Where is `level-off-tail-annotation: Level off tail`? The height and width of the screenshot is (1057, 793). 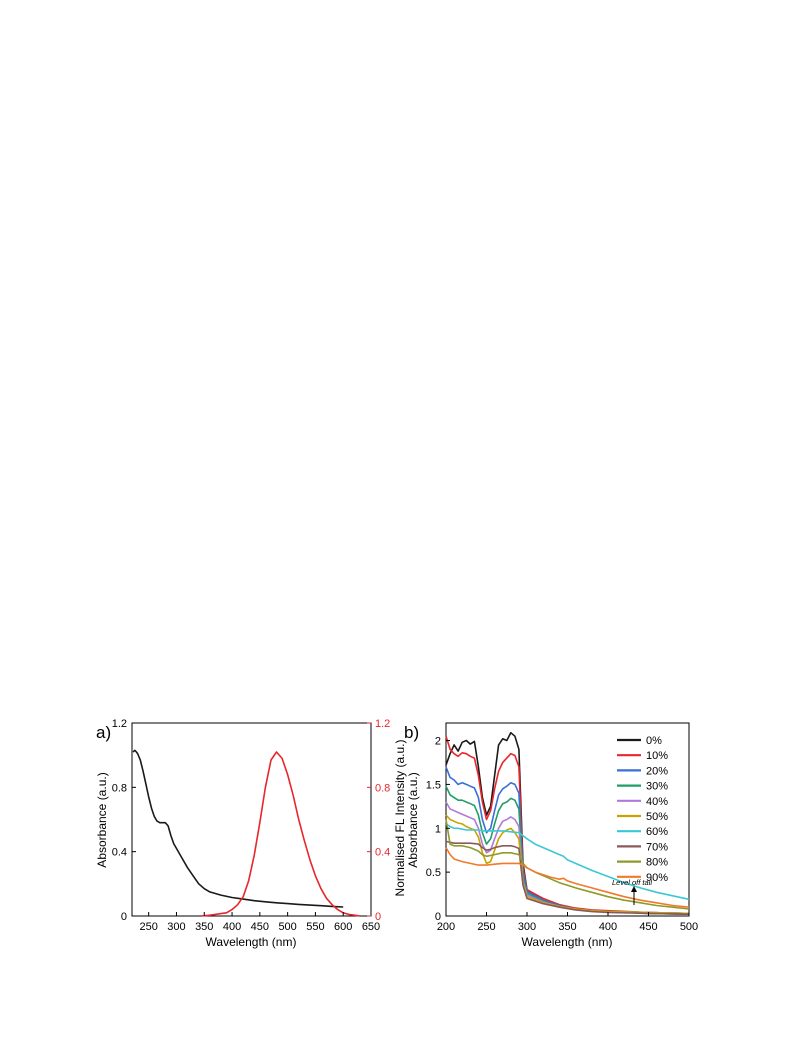
level-off-tail-annotation: Level off tail is located at coordinates (632, 882).